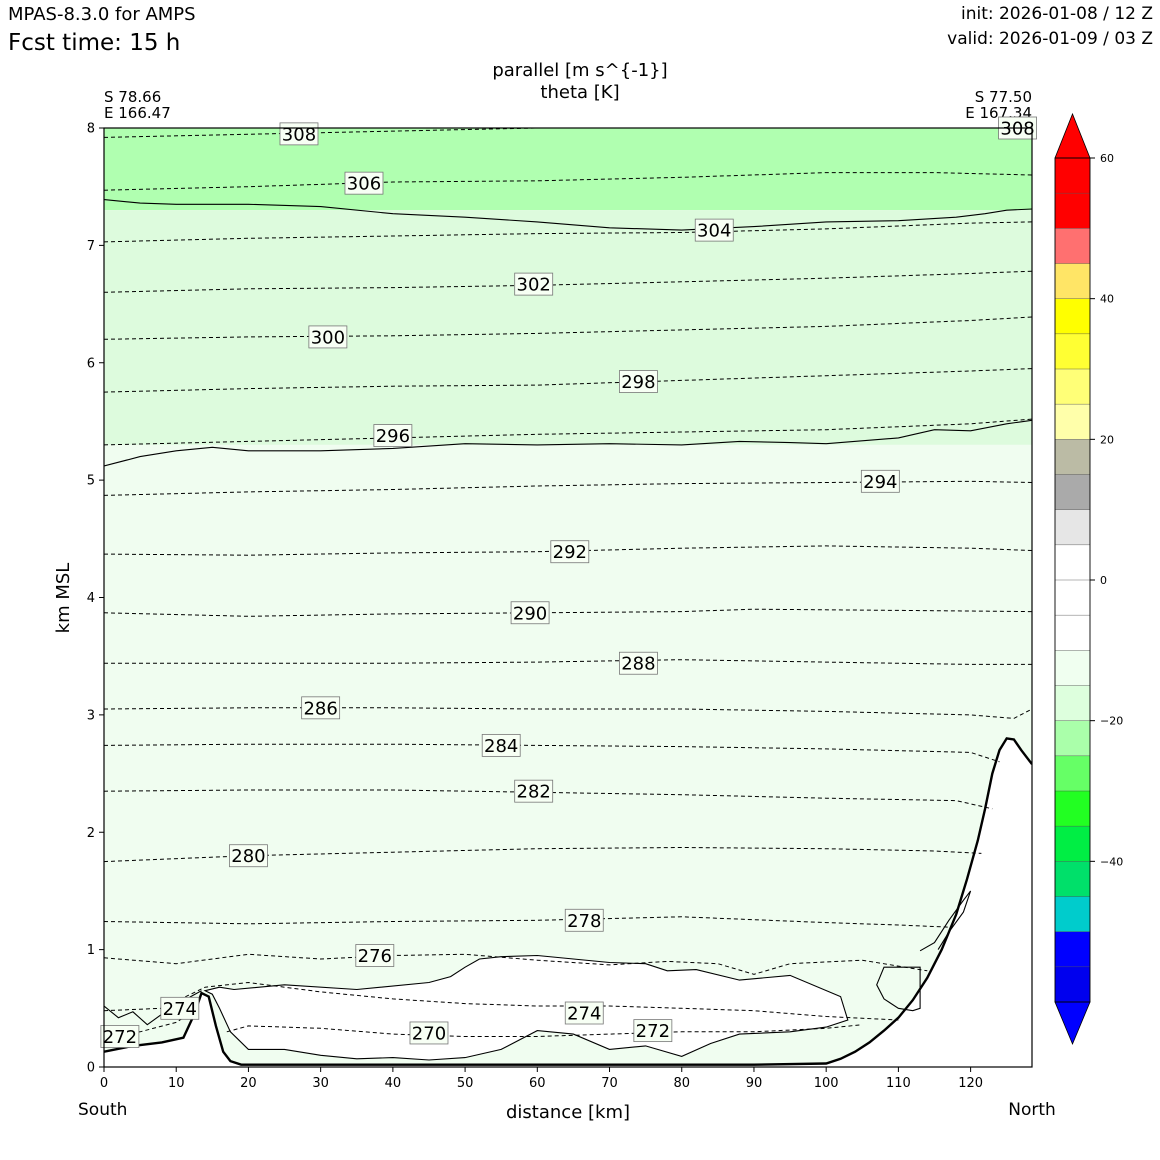 The width and height of the screenshot is (1160, 1160). What do you see at coordinates (1056, 14) in the screenshot?
I see `init-time: init: 2026-01-08 / 12 Z` at bounding box center [1056, 14].